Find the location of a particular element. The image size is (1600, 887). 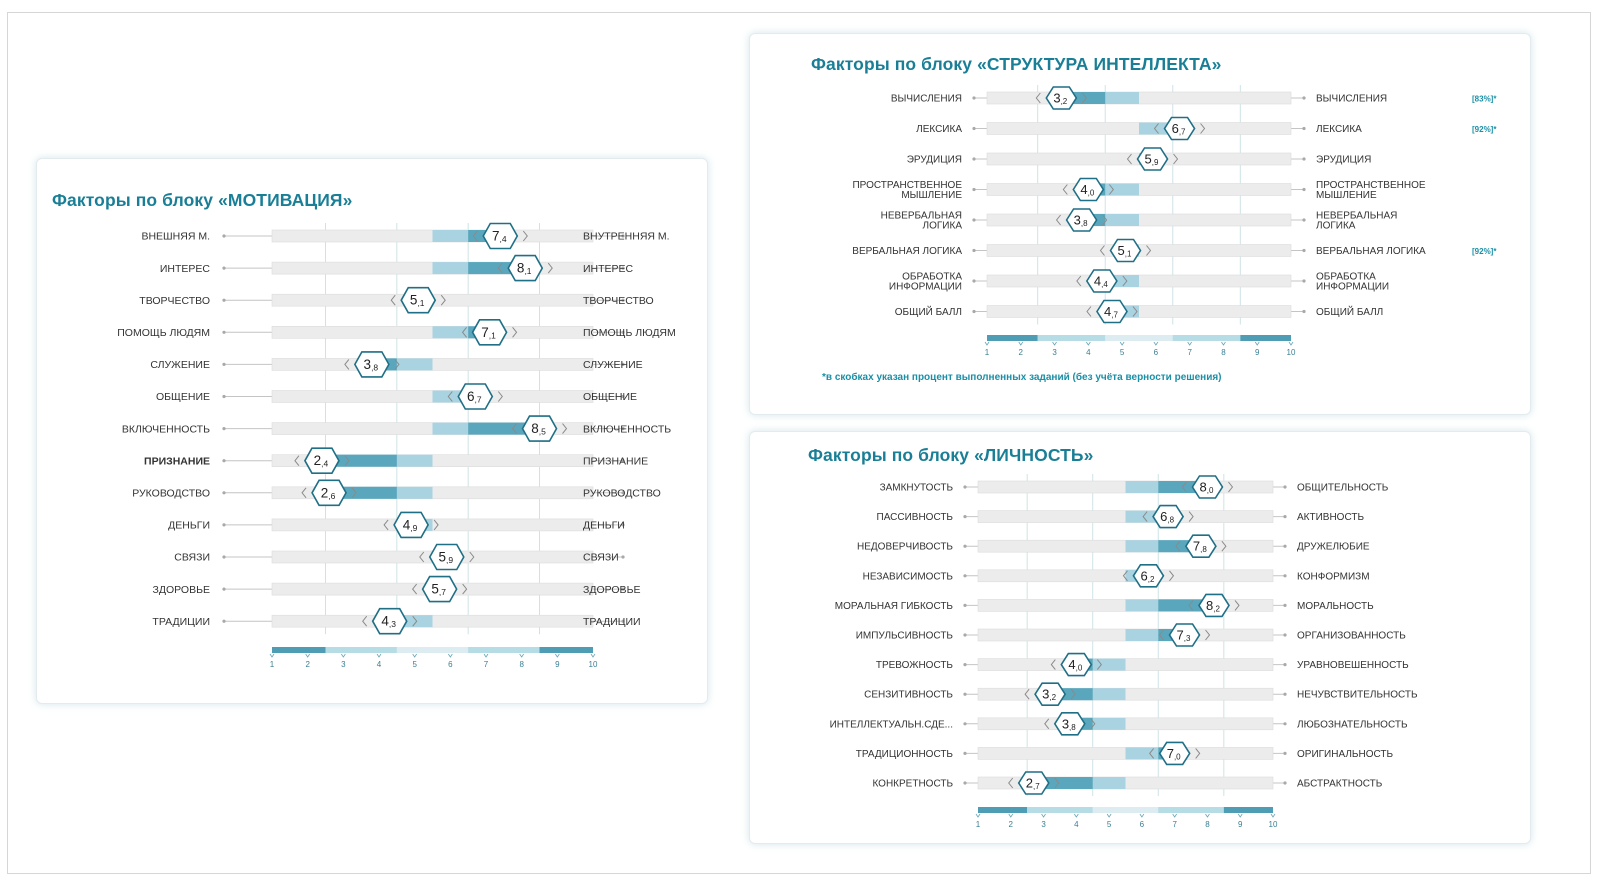

scale-tick-label: 5 is located at coordinates (1109, 824).